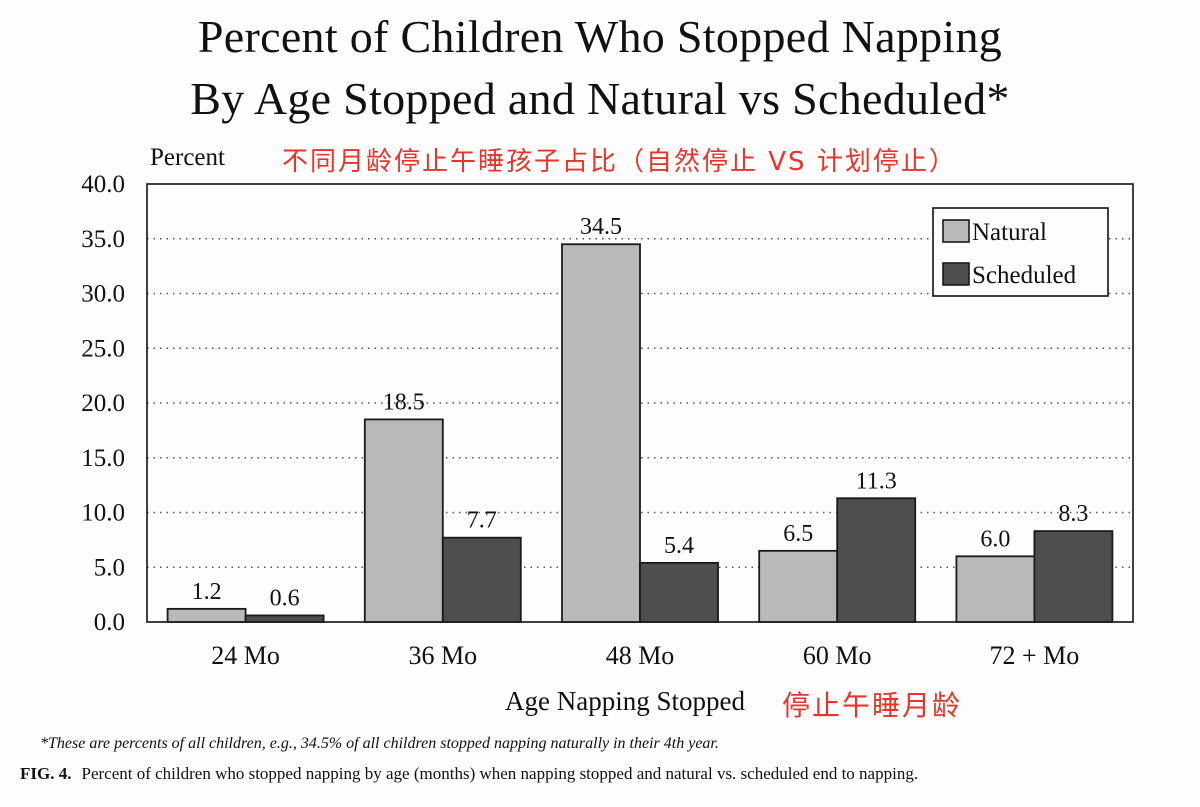 The image size is (1200, 807). Describe the element at coordinates (872, 705) in the screenshot. I see `x-axis-label-translation: 停止午睡月龄` at that location.